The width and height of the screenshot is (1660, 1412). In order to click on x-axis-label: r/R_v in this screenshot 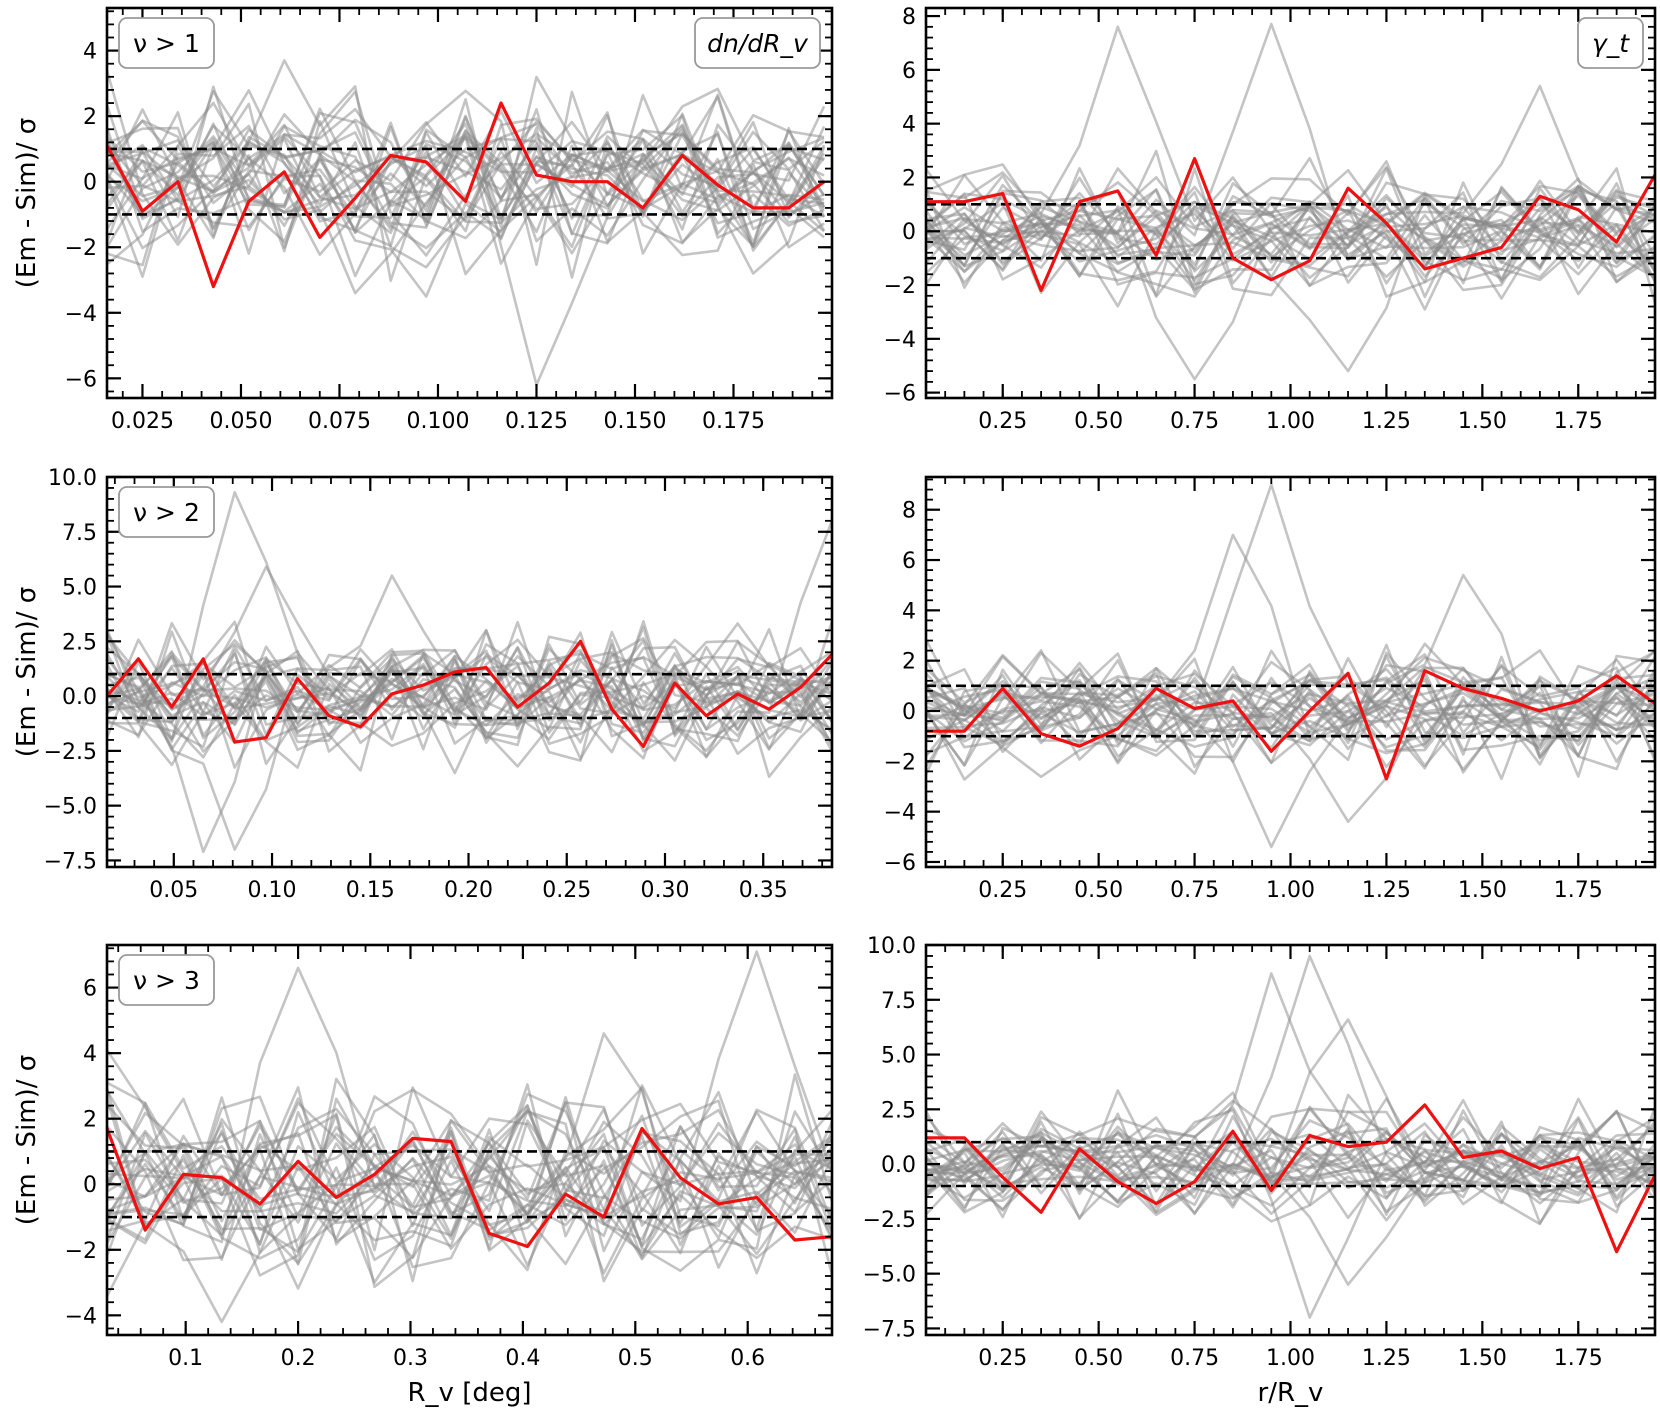, I will do `click(1291, 1393)`.